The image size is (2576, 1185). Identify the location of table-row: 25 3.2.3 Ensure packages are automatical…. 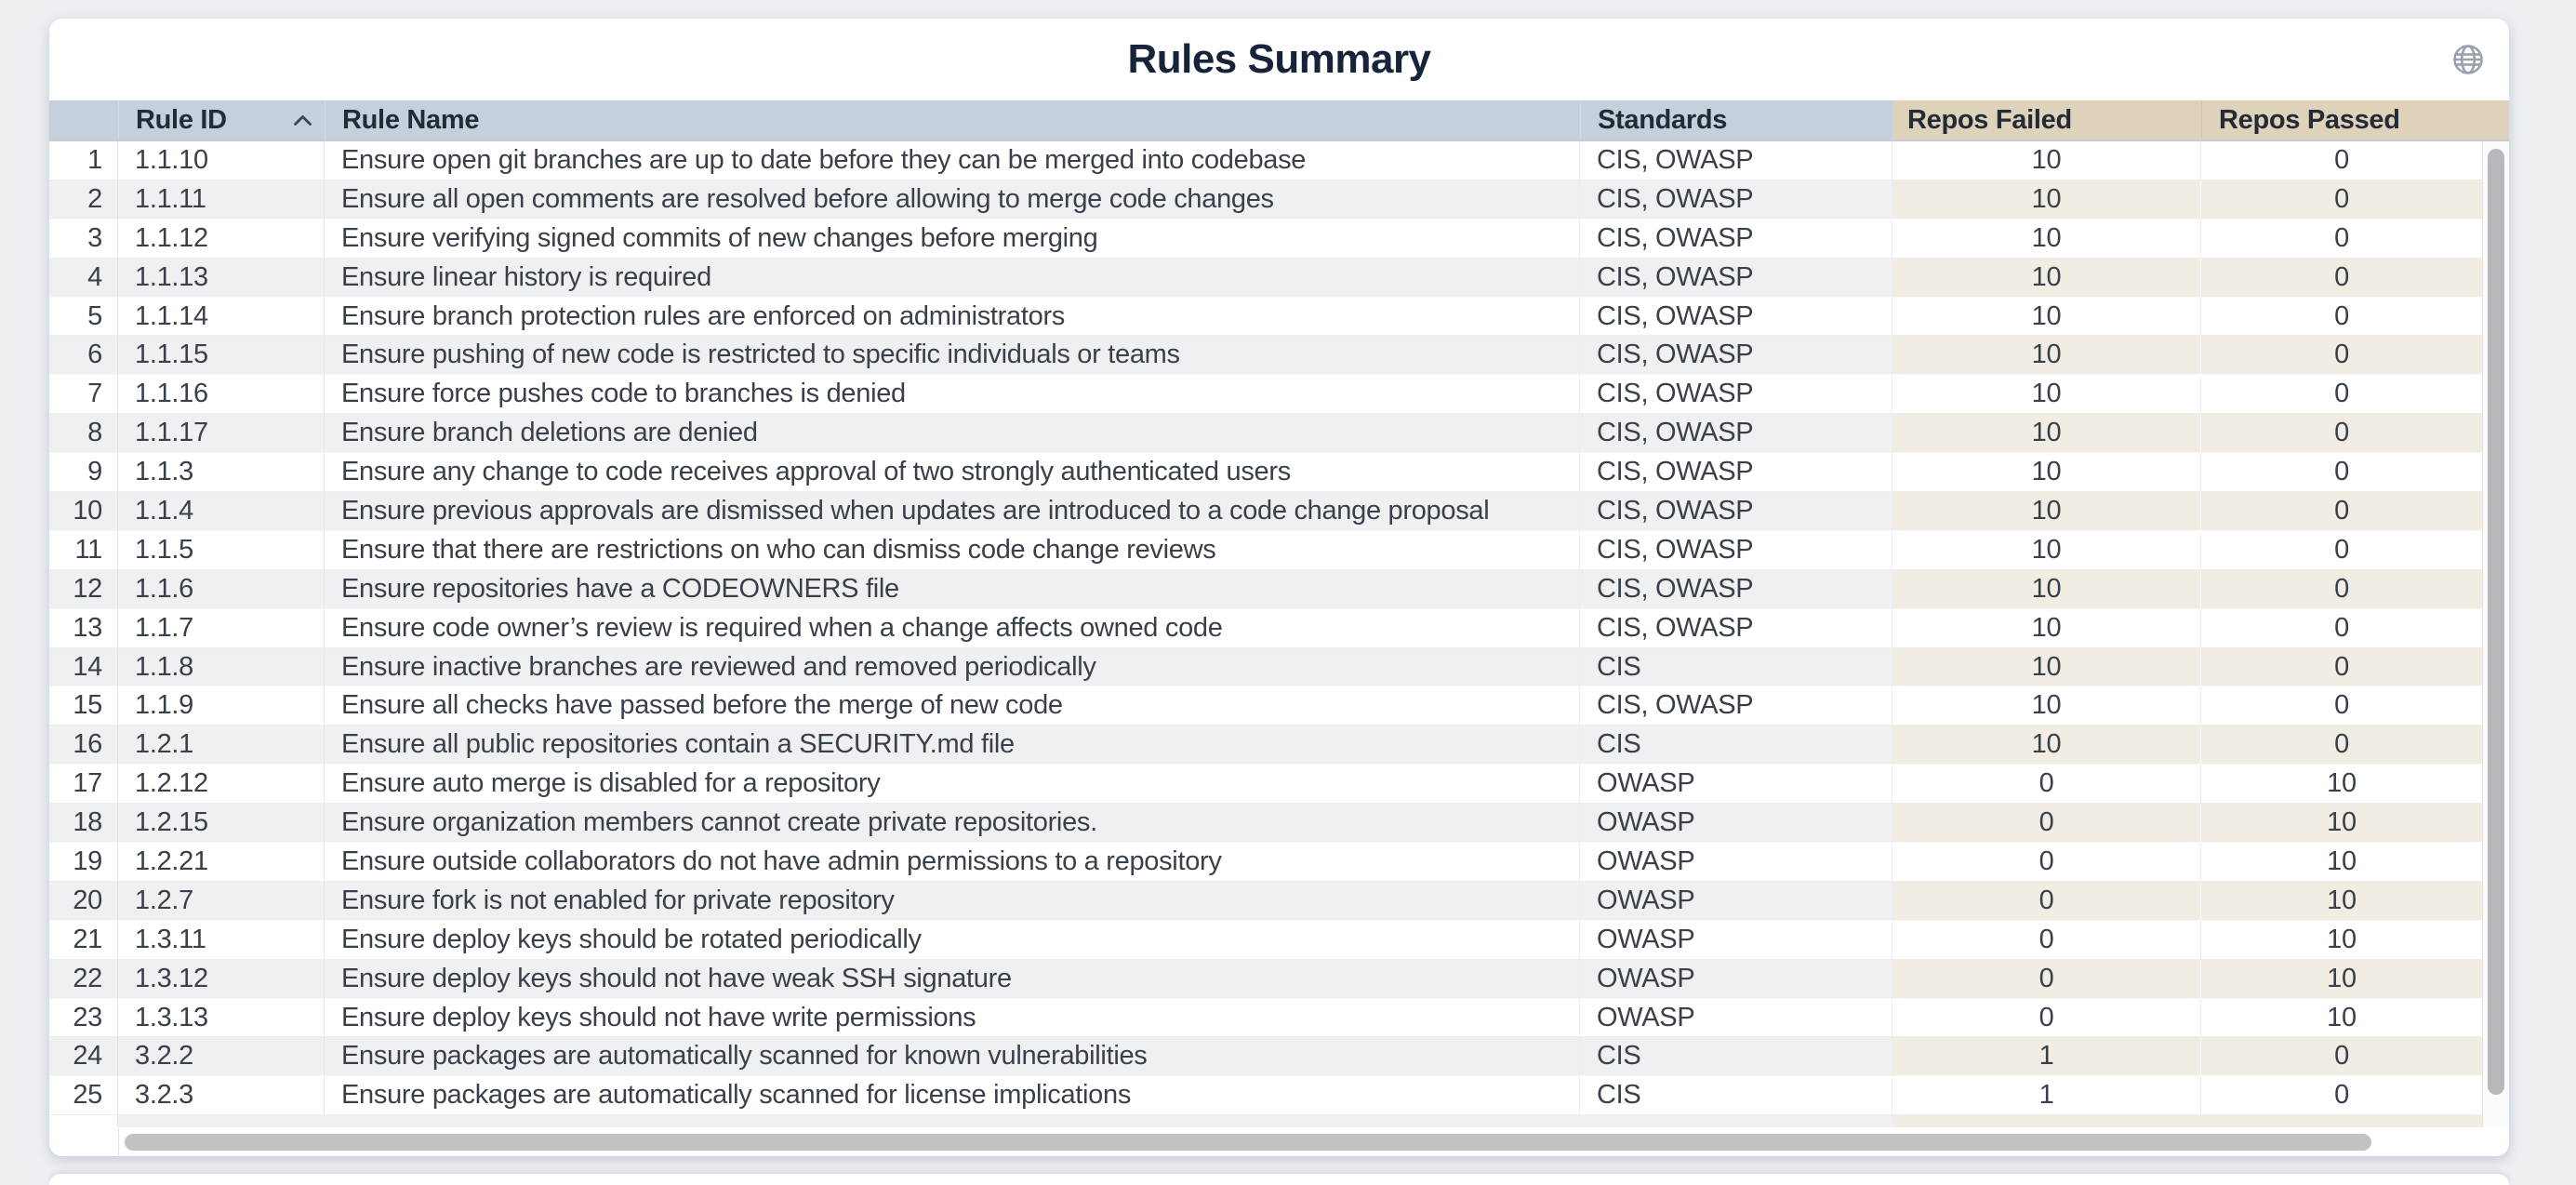
(1279, 1096).